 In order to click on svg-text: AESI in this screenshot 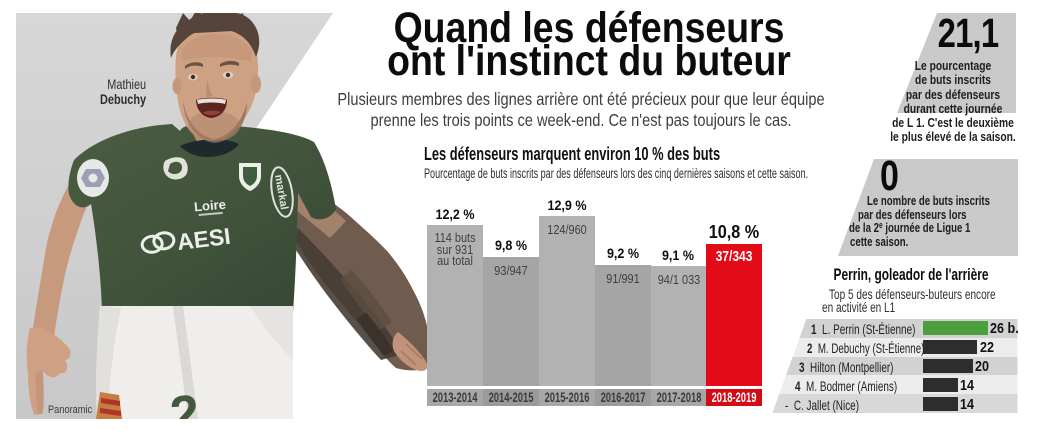, I will do `click(204, 239)`.